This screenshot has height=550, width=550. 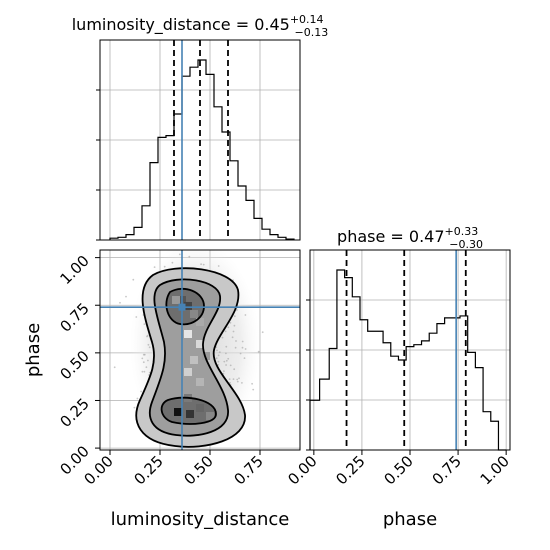 What do you see at coordinates (33, 350) in the screenshot?
I see `phase-y-axis-label: phase` at bounding box center [33, 350].